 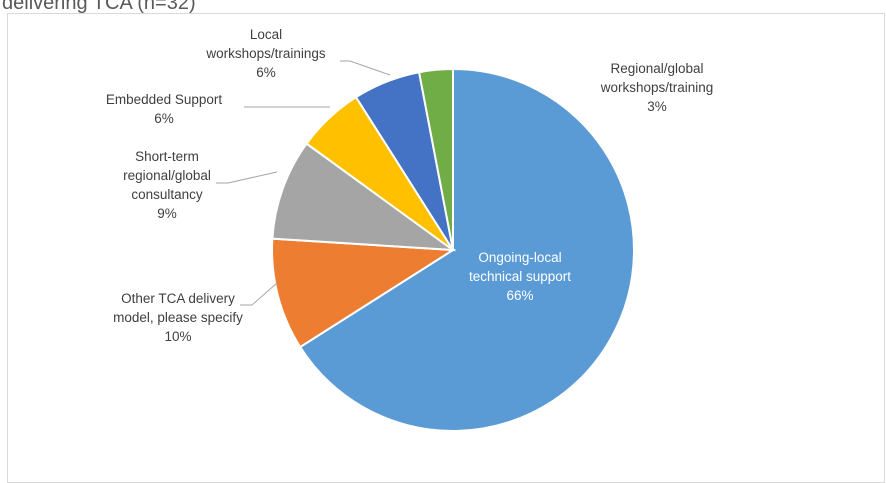 I want to click on chart-title: delivering TCA (n=32), so click(x=99, y=7).